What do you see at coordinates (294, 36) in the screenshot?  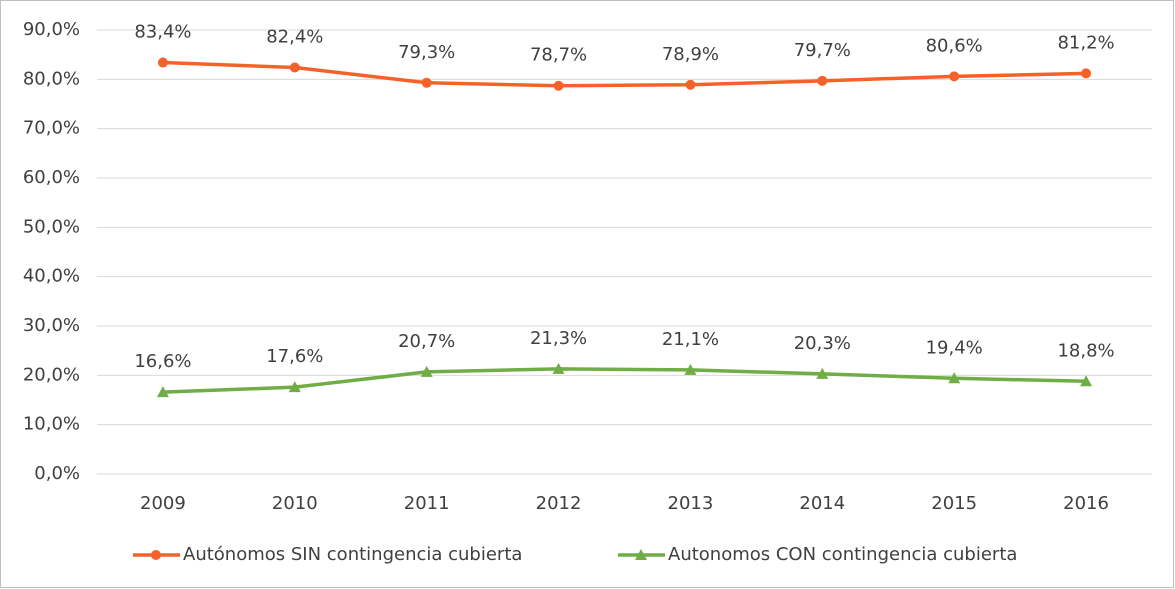 I see `data-label: 82,4%` at bounding box center [294, 36].